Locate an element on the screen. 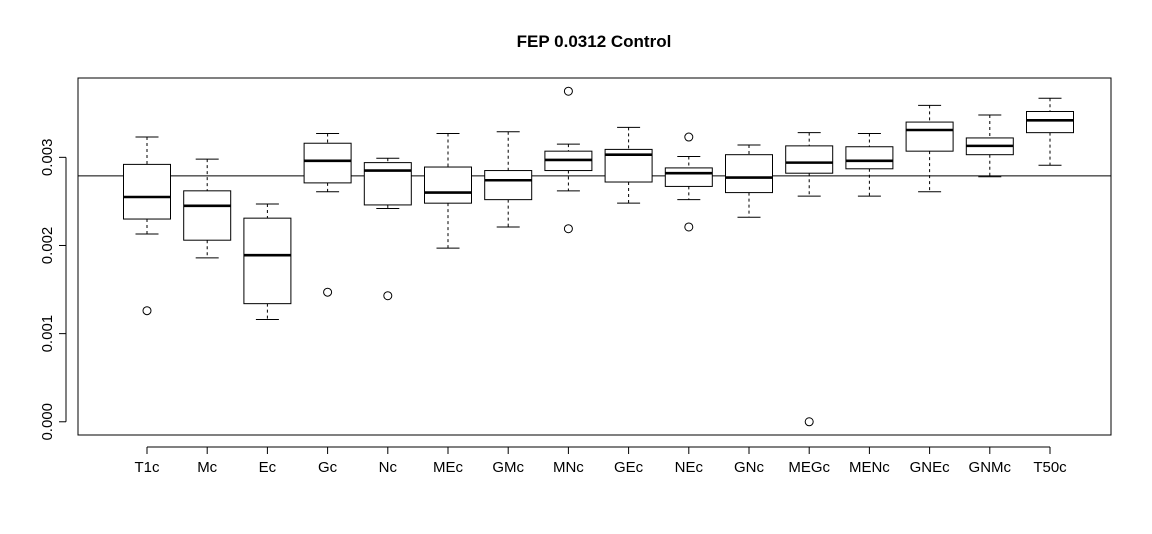  box-menc is located at coordinates (869, 165).